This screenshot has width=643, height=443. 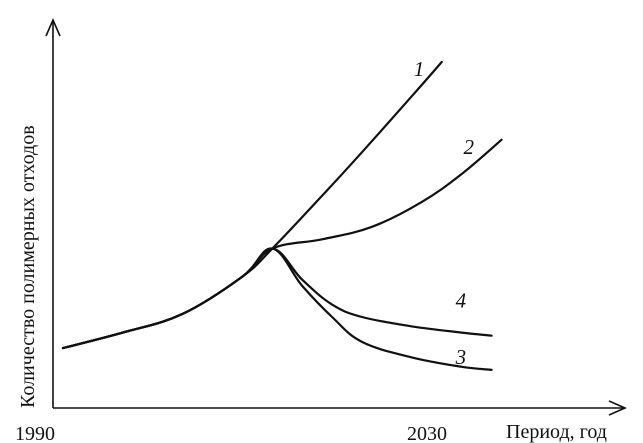 I want to click on x-tick-label-1990: 1990, so click(x=35, y=433).